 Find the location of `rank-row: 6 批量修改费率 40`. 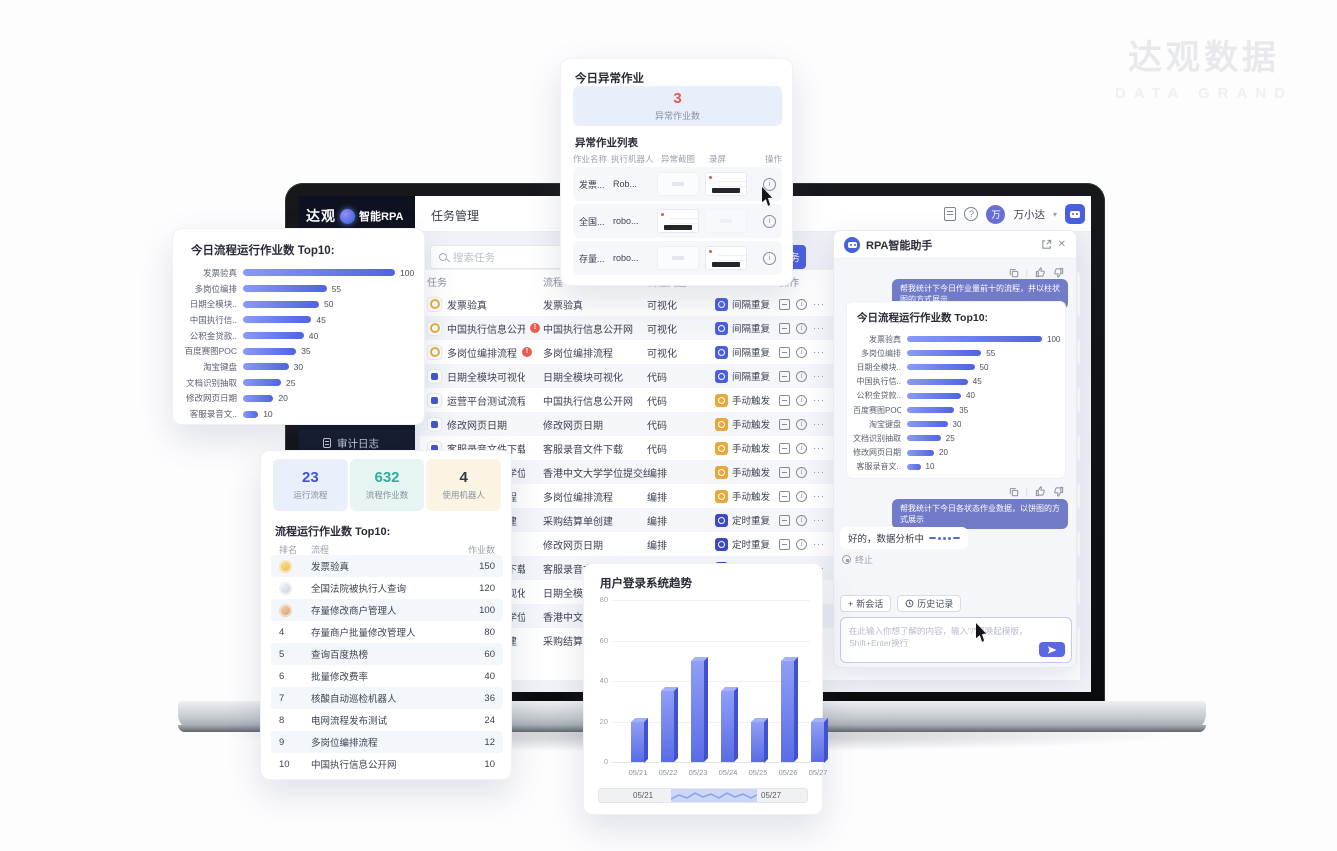

rank-row: 6 批量修改费率 40 is located at coordinates (387, 676).